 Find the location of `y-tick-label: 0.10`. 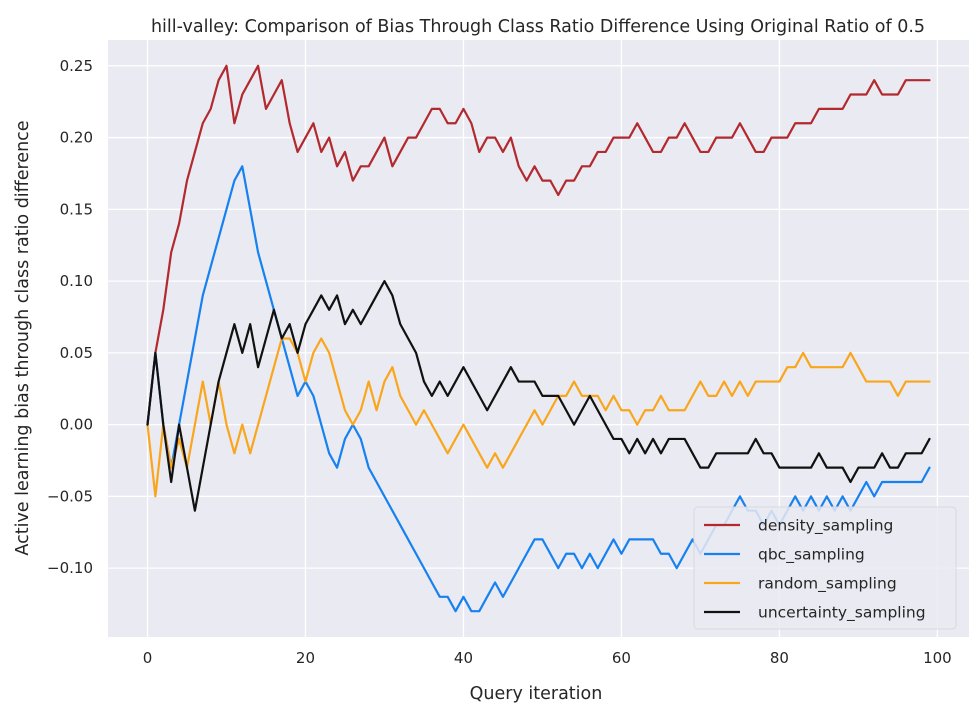

y-tick-label: 0.10 is located at coordinates (76, 281).